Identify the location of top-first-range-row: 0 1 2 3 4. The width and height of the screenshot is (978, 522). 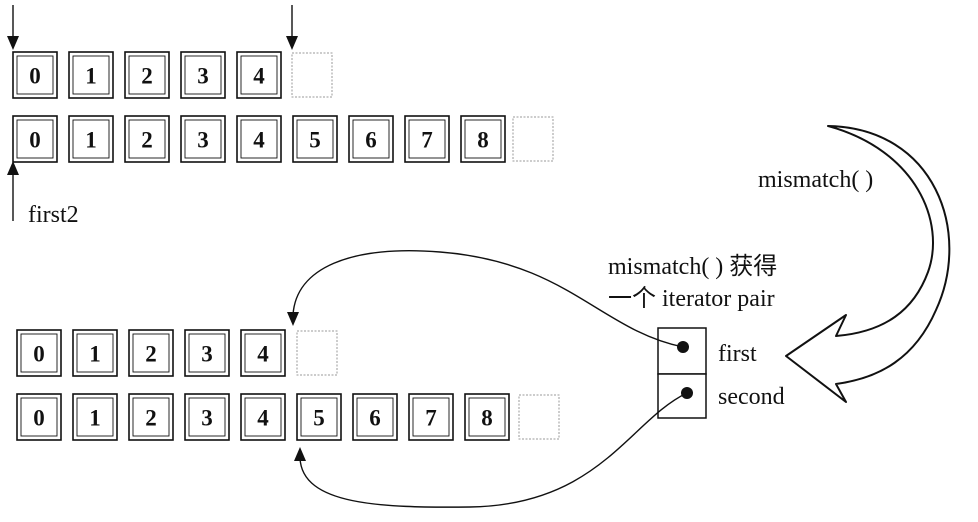
(172, 75).